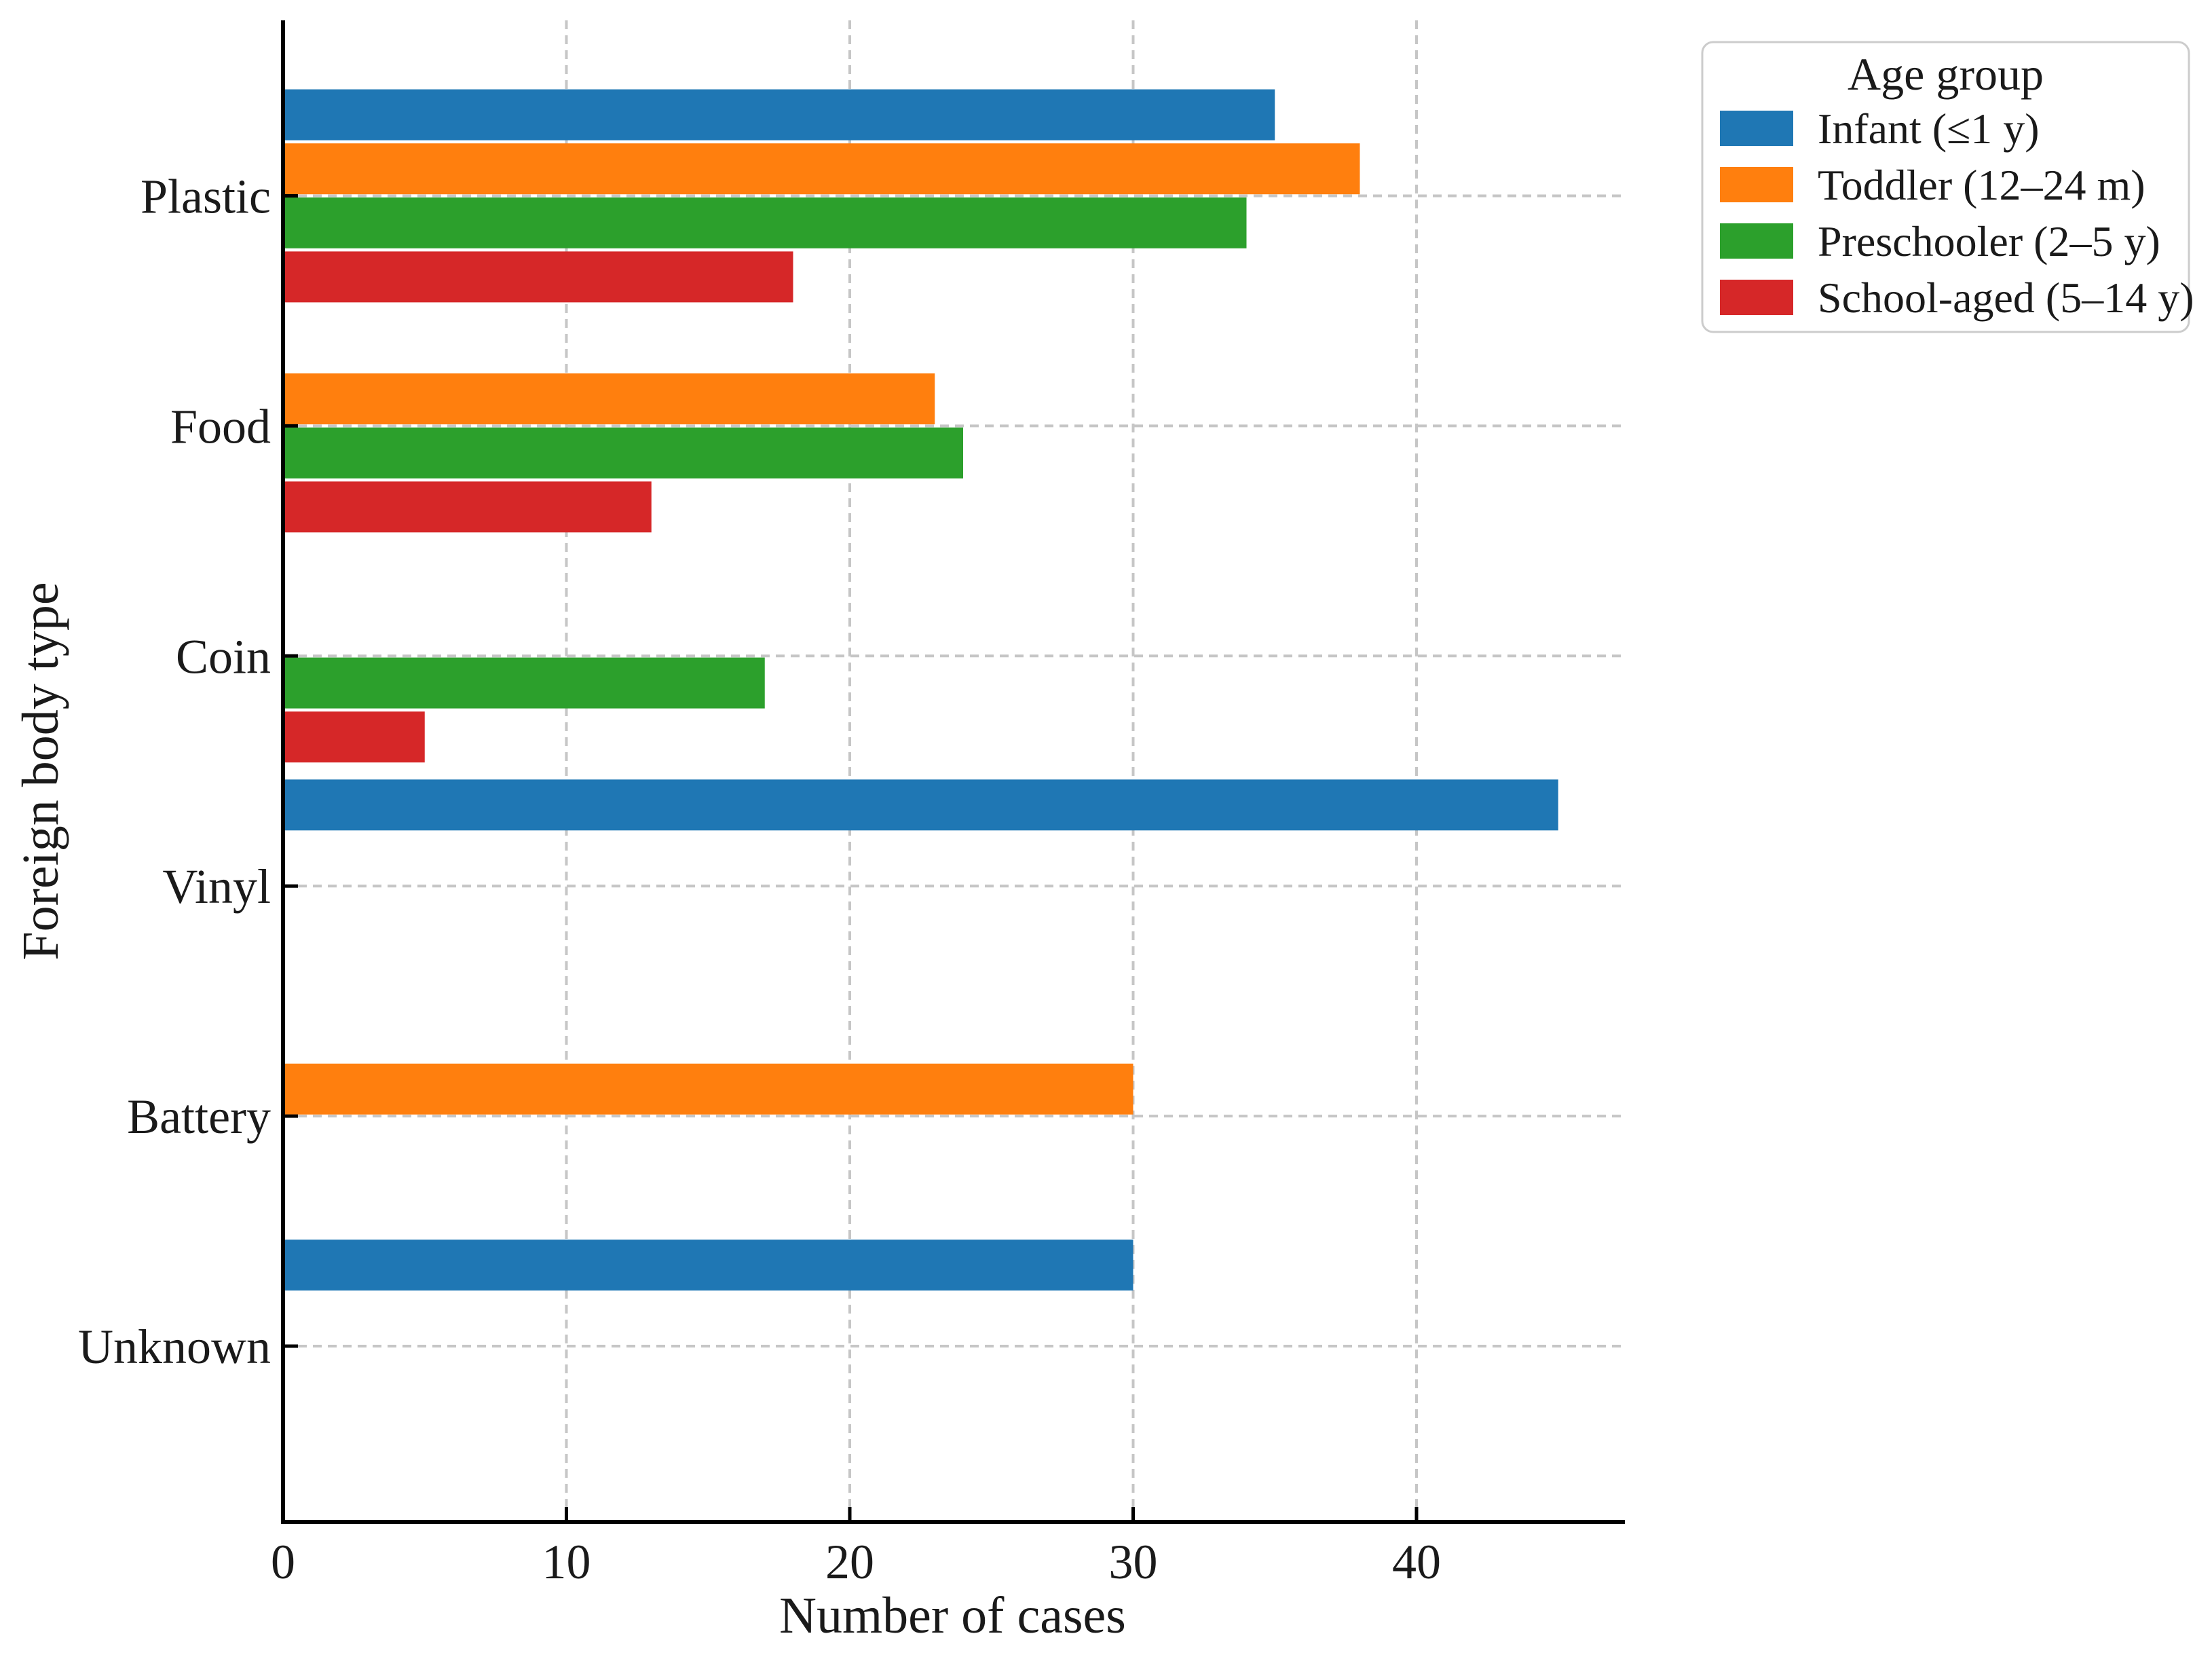  Describe the element at coordinates (1756, 297) in the screenshot. I see `legend-swatch-school-aged` at that location.